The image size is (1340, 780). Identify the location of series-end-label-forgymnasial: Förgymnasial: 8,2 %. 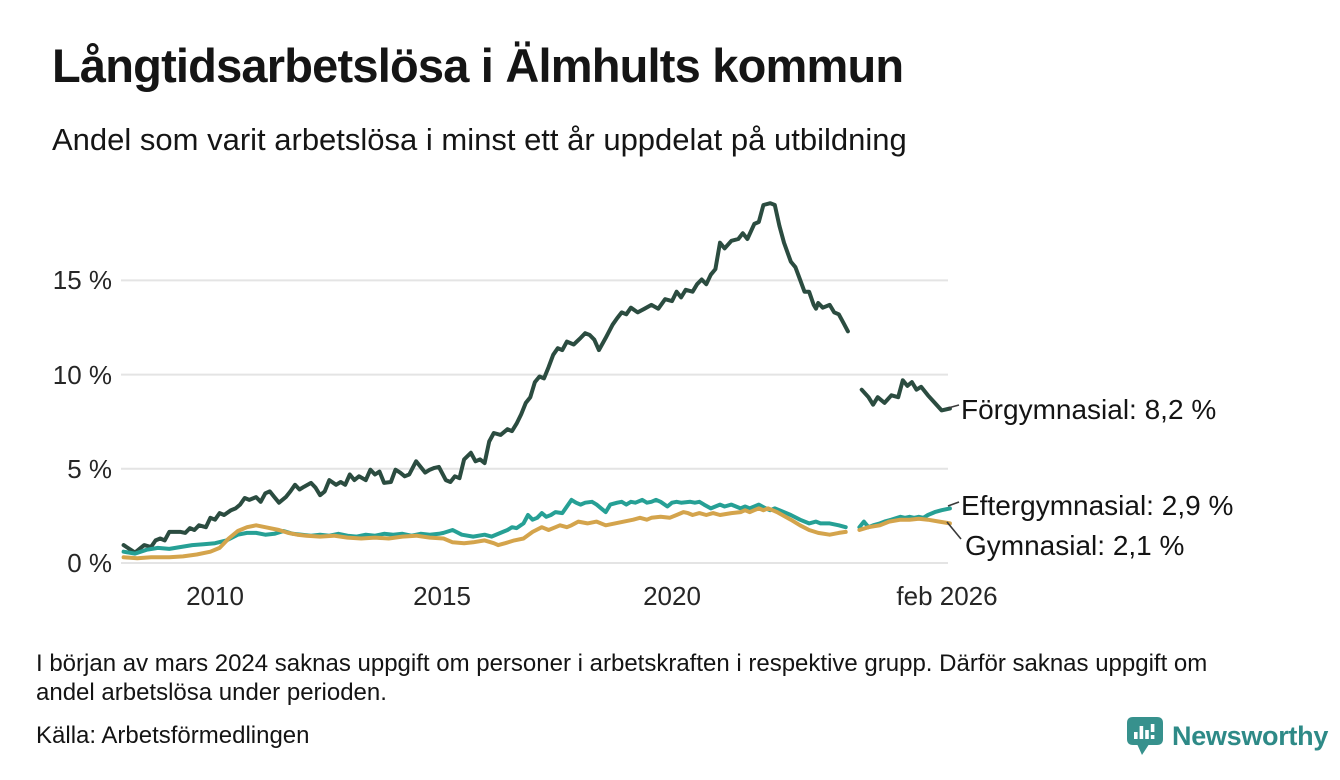
(1089, 409).